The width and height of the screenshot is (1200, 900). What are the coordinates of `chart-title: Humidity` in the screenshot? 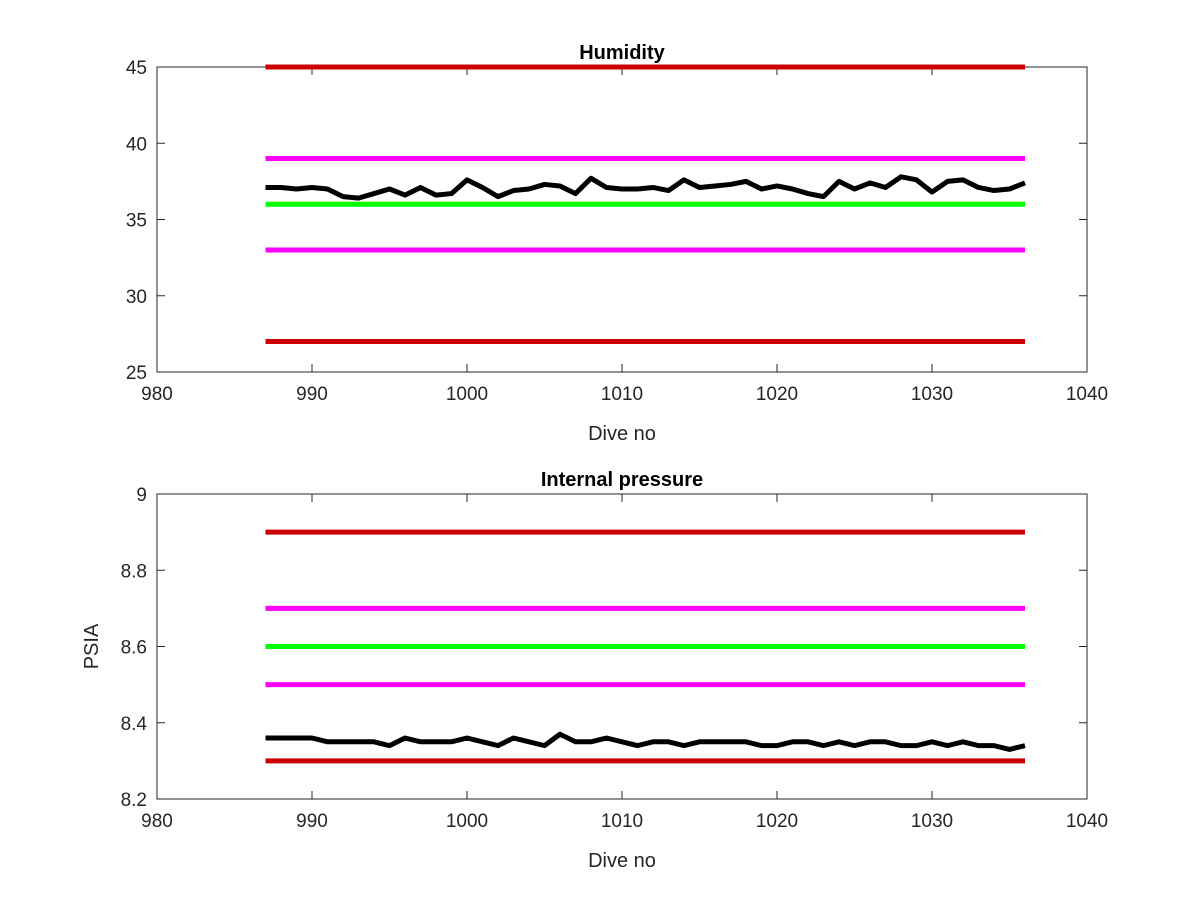 It's located at (622, 53).